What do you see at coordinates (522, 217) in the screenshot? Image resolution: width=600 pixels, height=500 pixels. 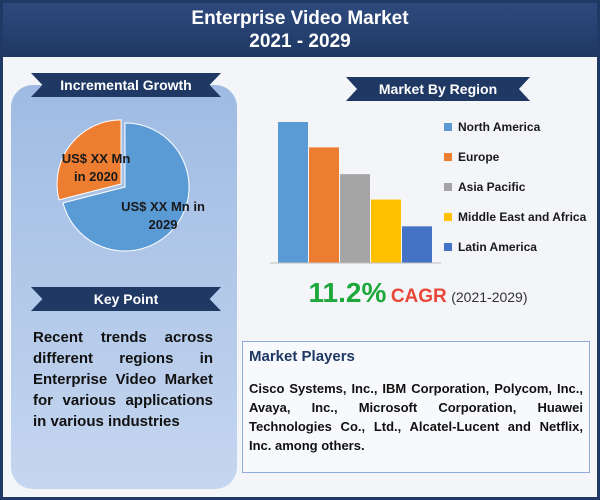 I see `legend-label: Middle East and Africa` at bounding box center [522, 217].